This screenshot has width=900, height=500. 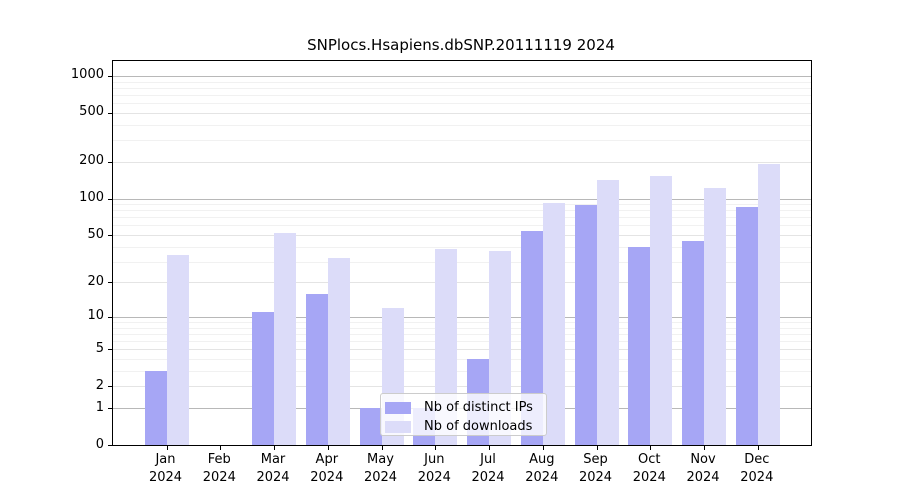 I want to click on legend: Nb of distinct IPs Nb of downloads, so click(x=463, y=414).